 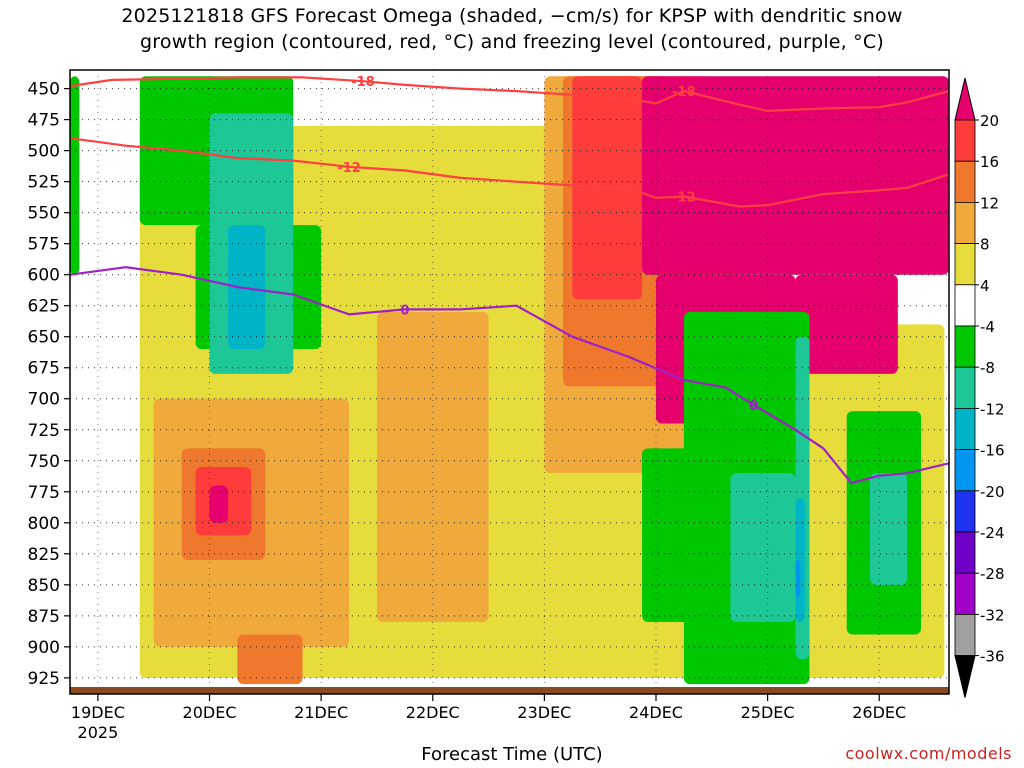 What do you see at coordinates (992, 492) in the screenshot?
I see `colorbar-tick-label: -20` at bounding box center [992, 492].